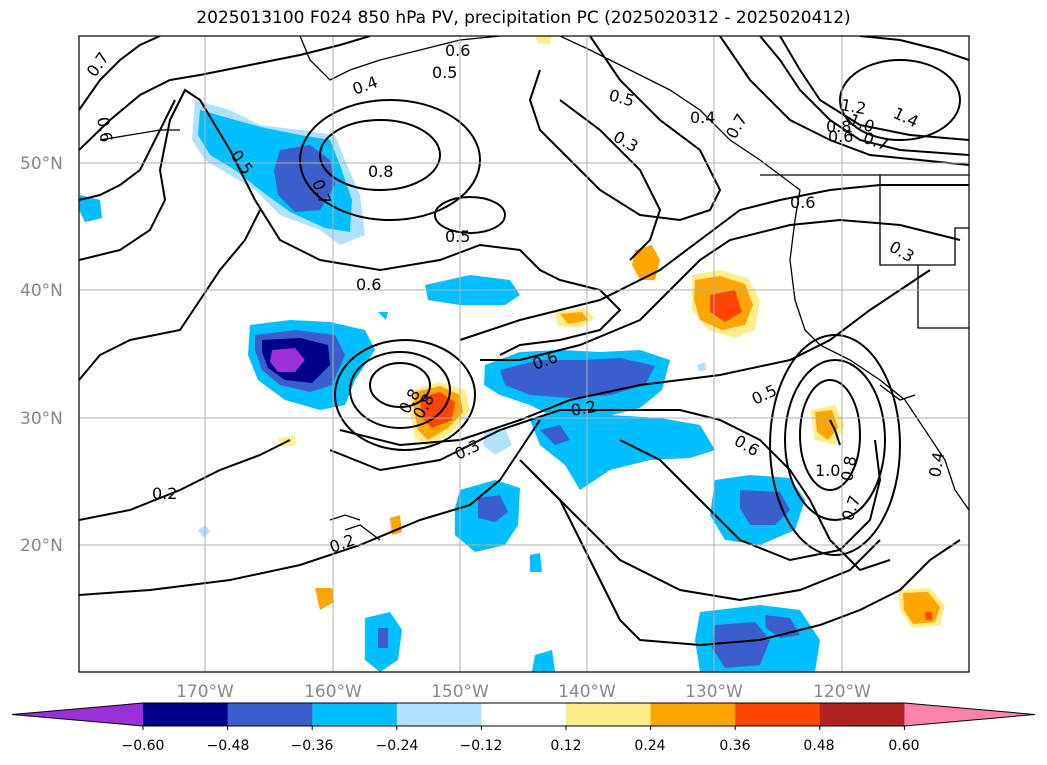  I want to click on colorbar, so click(523, 716).